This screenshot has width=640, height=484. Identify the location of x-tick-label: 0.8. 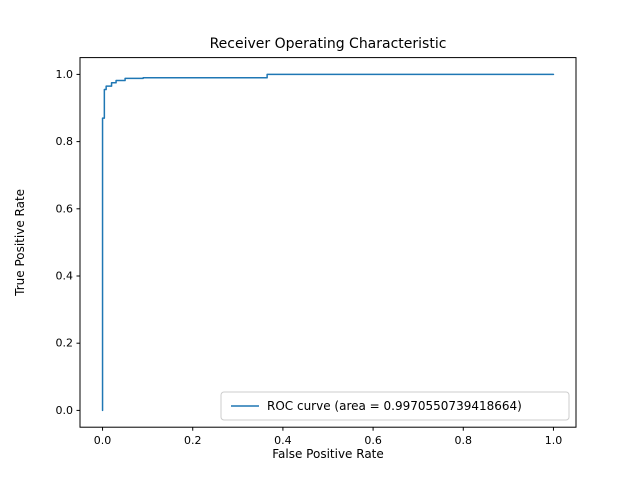
(464, 440).